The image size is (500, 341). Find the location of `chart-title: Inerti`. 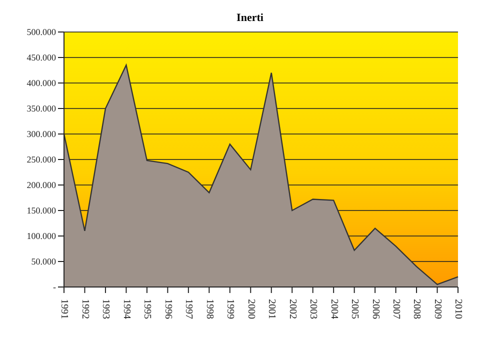

chart-title: Inerti is located at coordinates (250, 18).